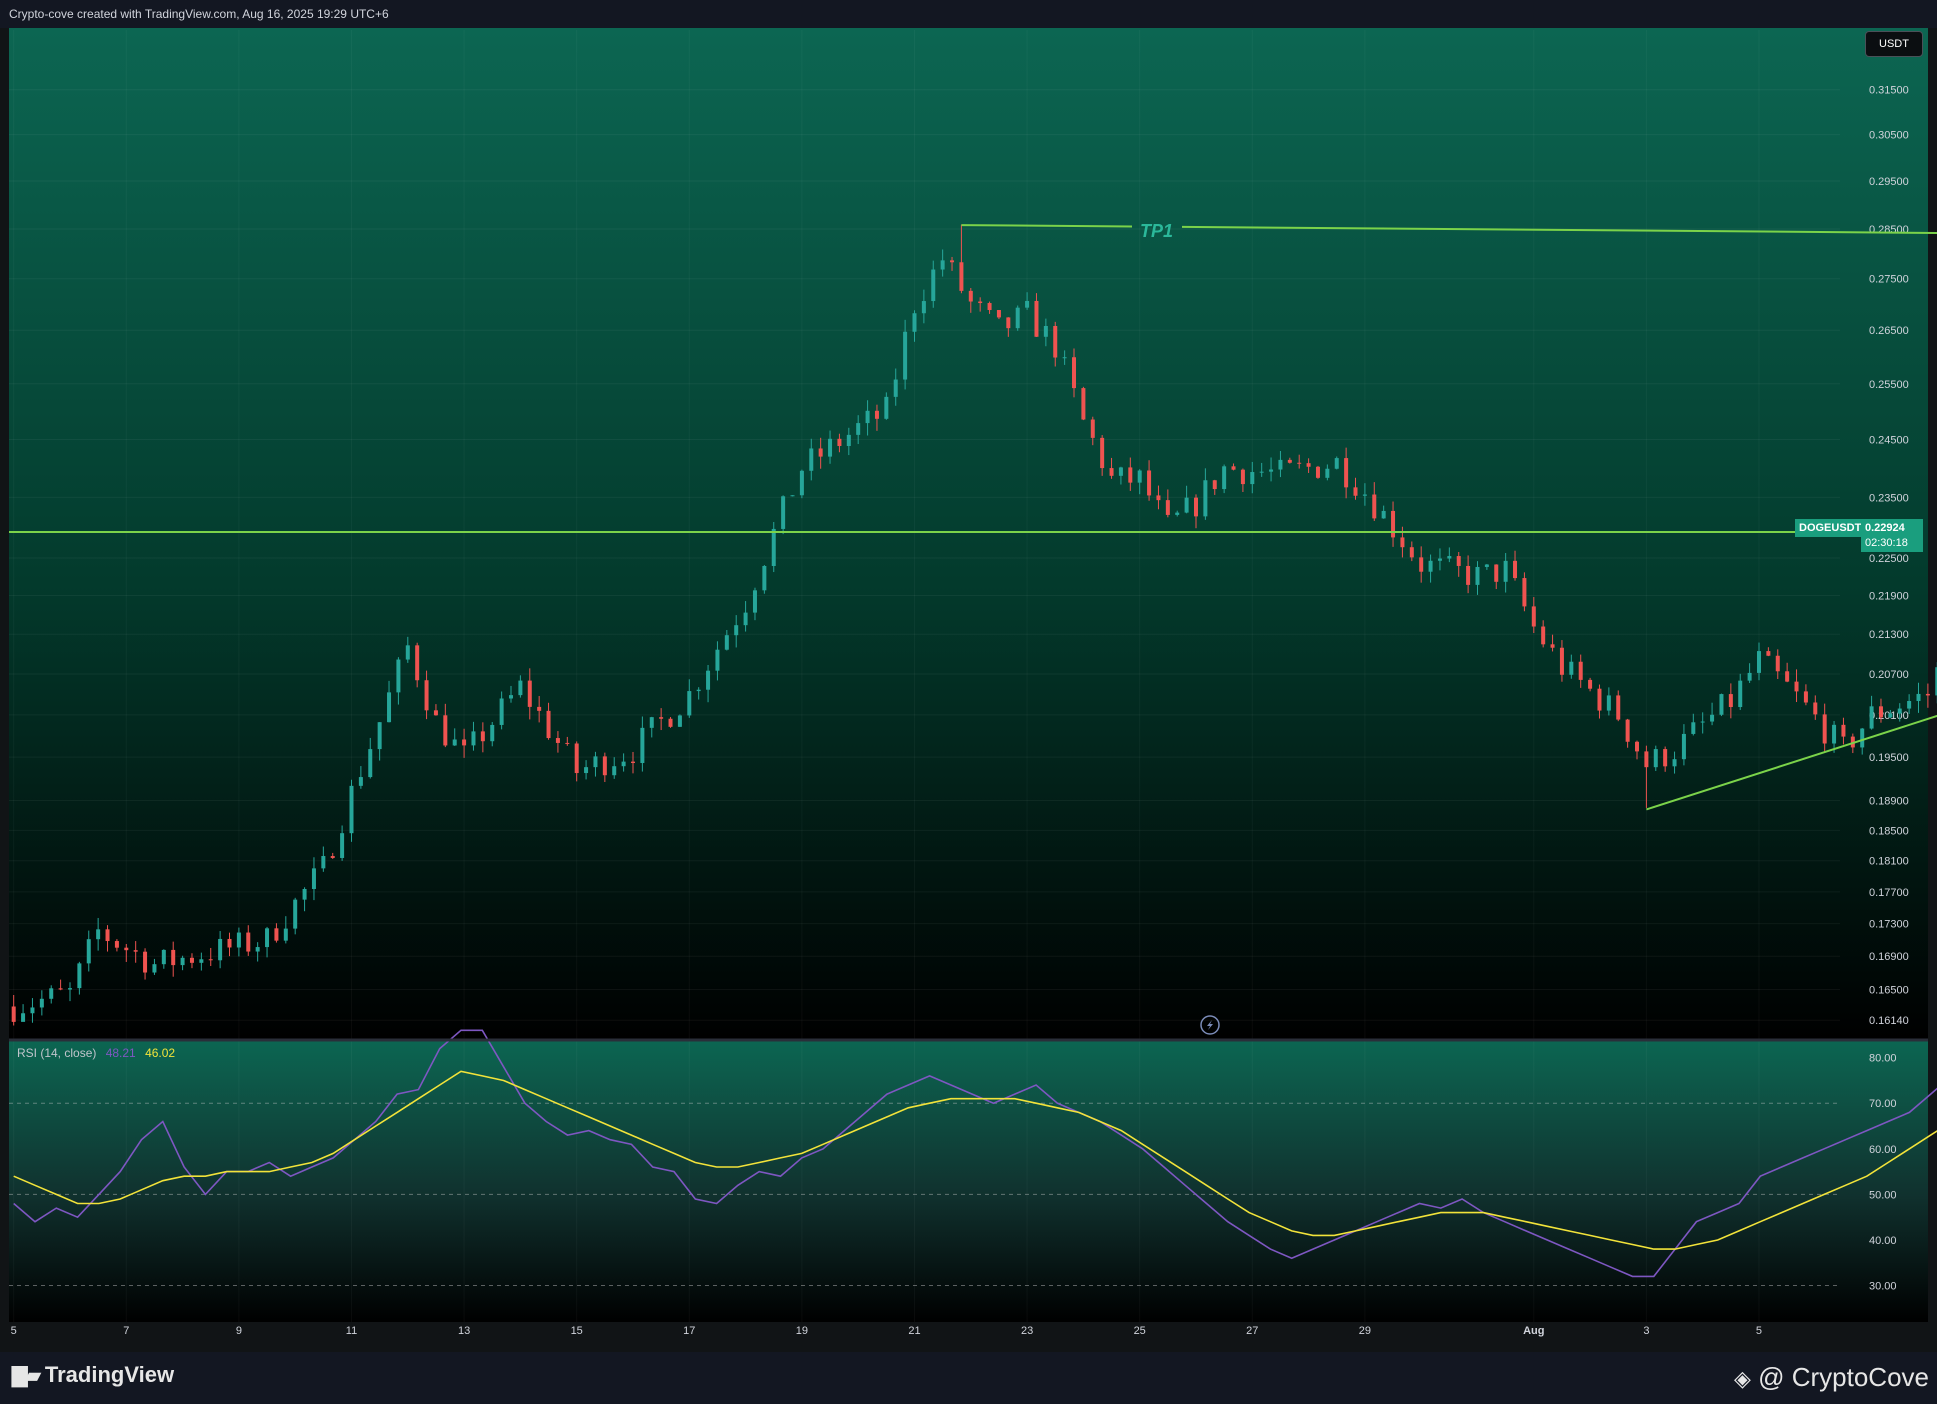  Describe the element at coordinates (1140, 1331) in the screenshot. I see `time-tick-label: 25` at that location.